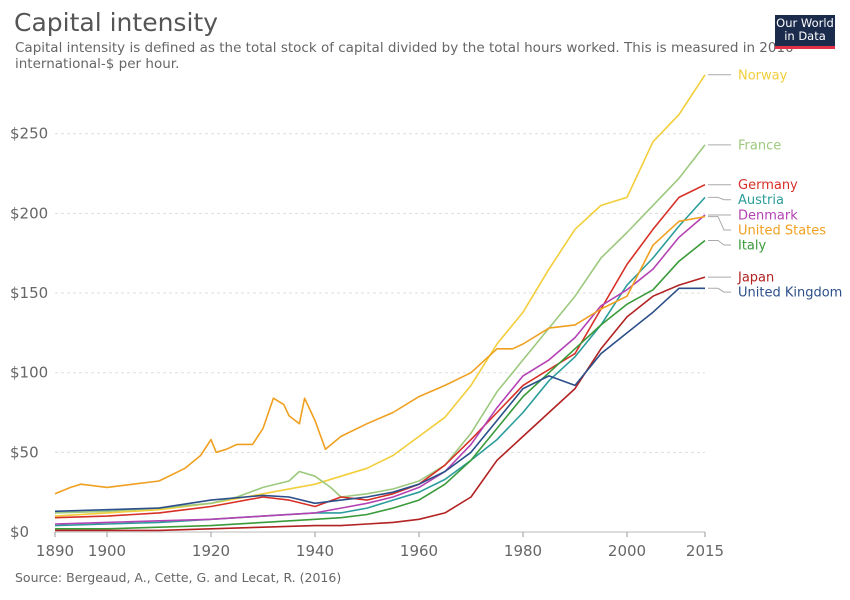 This screenshot has height=600, width=850. What do you see at coordinates (29, 134) in the screenshot?
I see `y-tick-label-250: $250` at bounding box center [29, 134].